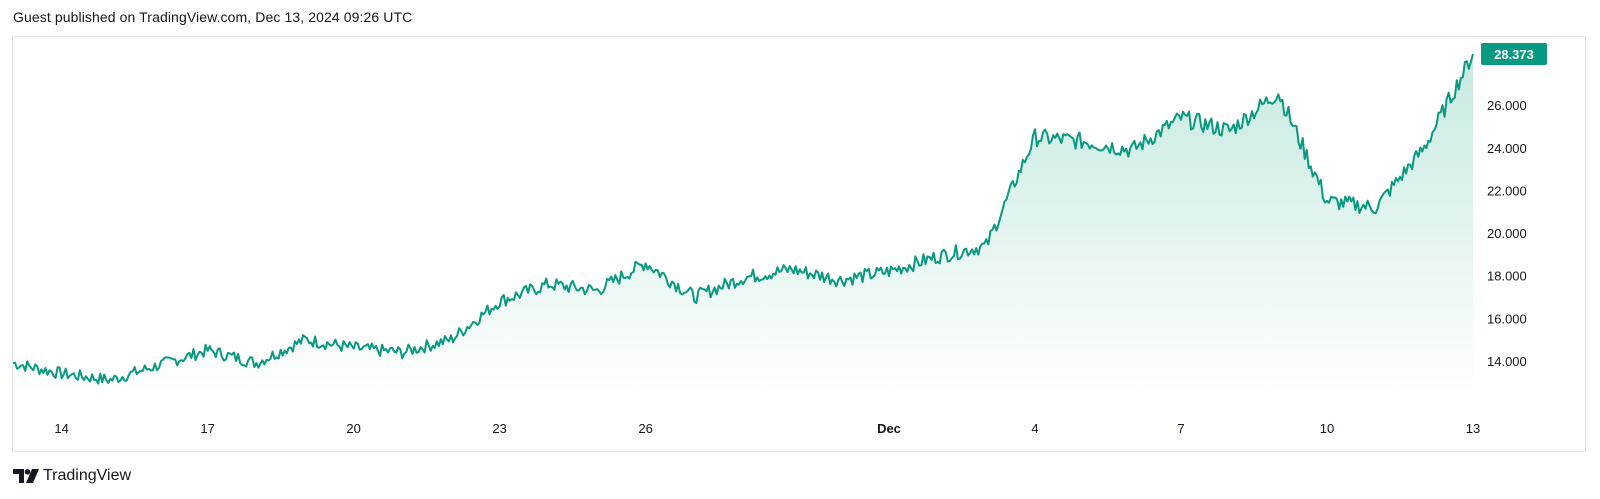  Describe the element at coordinates (889, 428) in the screenshot. I see `x-tick-label: Dec` at that location.